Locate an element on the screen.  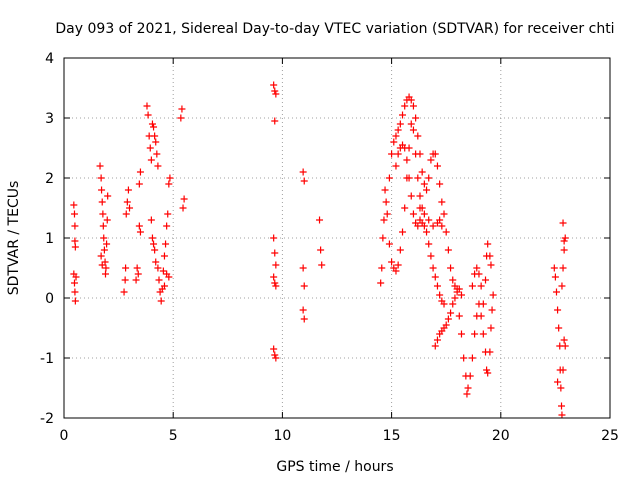
y-tick-label: 0 is located at coordinates (49, 299).